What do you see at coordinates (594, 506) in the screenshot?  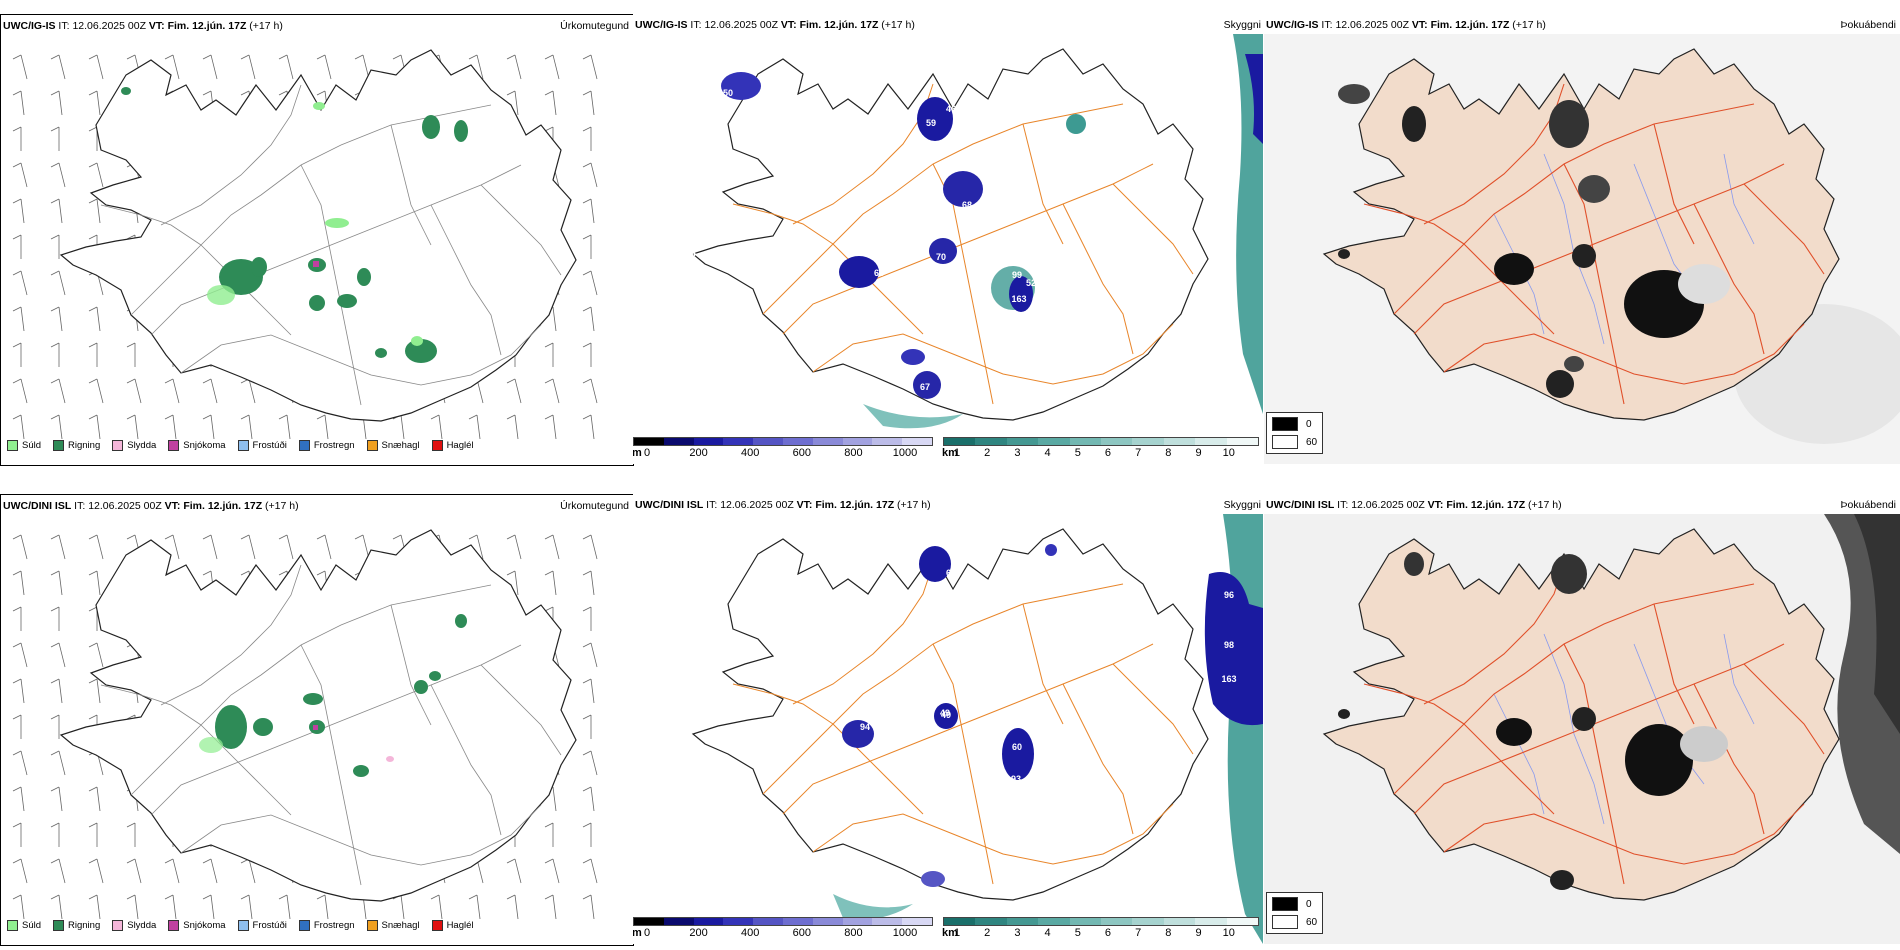 I see `variable-name: Úrkomutegund` at bounding box center [594, 506].